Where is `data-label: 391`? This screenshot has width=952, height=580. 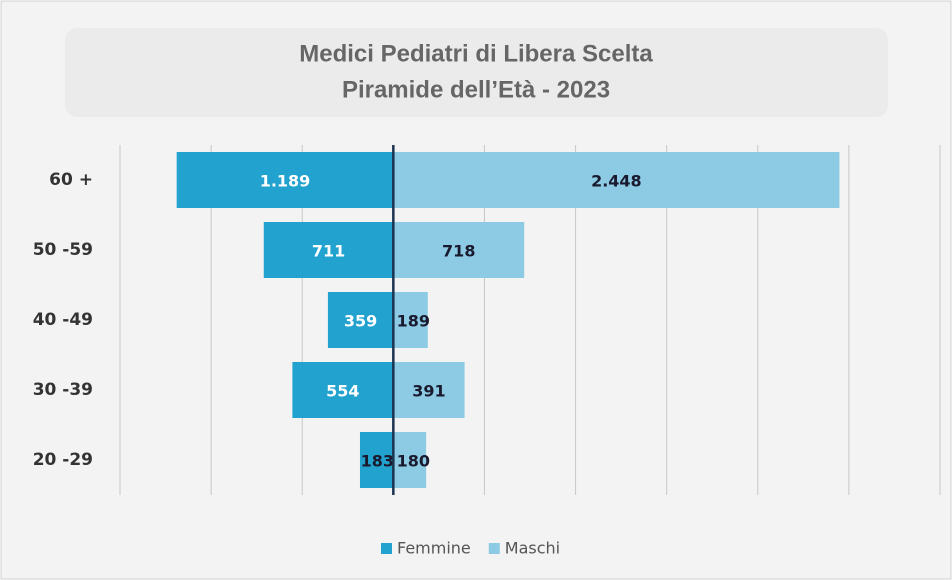 data-label: 391 is located at coordinates (428, 391).